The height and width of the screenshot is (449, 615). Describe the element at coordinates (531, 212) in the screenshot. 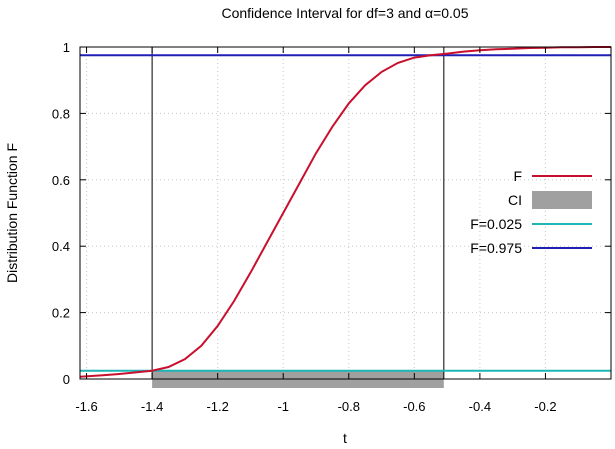

I see `legend: F CI F=0.025 F=0.975` at that location.